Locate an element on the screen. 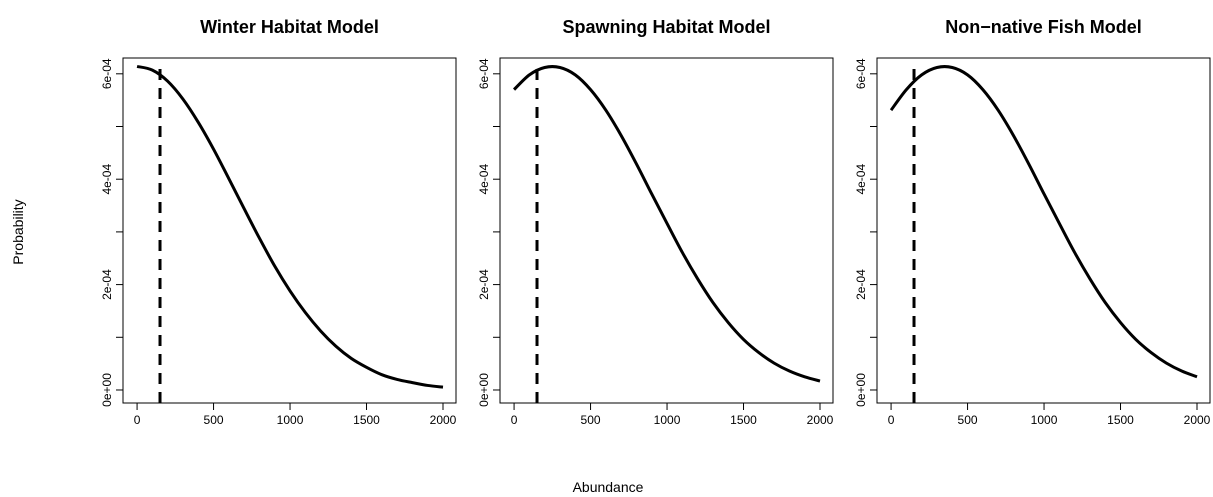 Image resolution: width=1213 pixels, height=497 pixels. chart-title: Non−native Fish Model is located at coordinates (1043, 27).